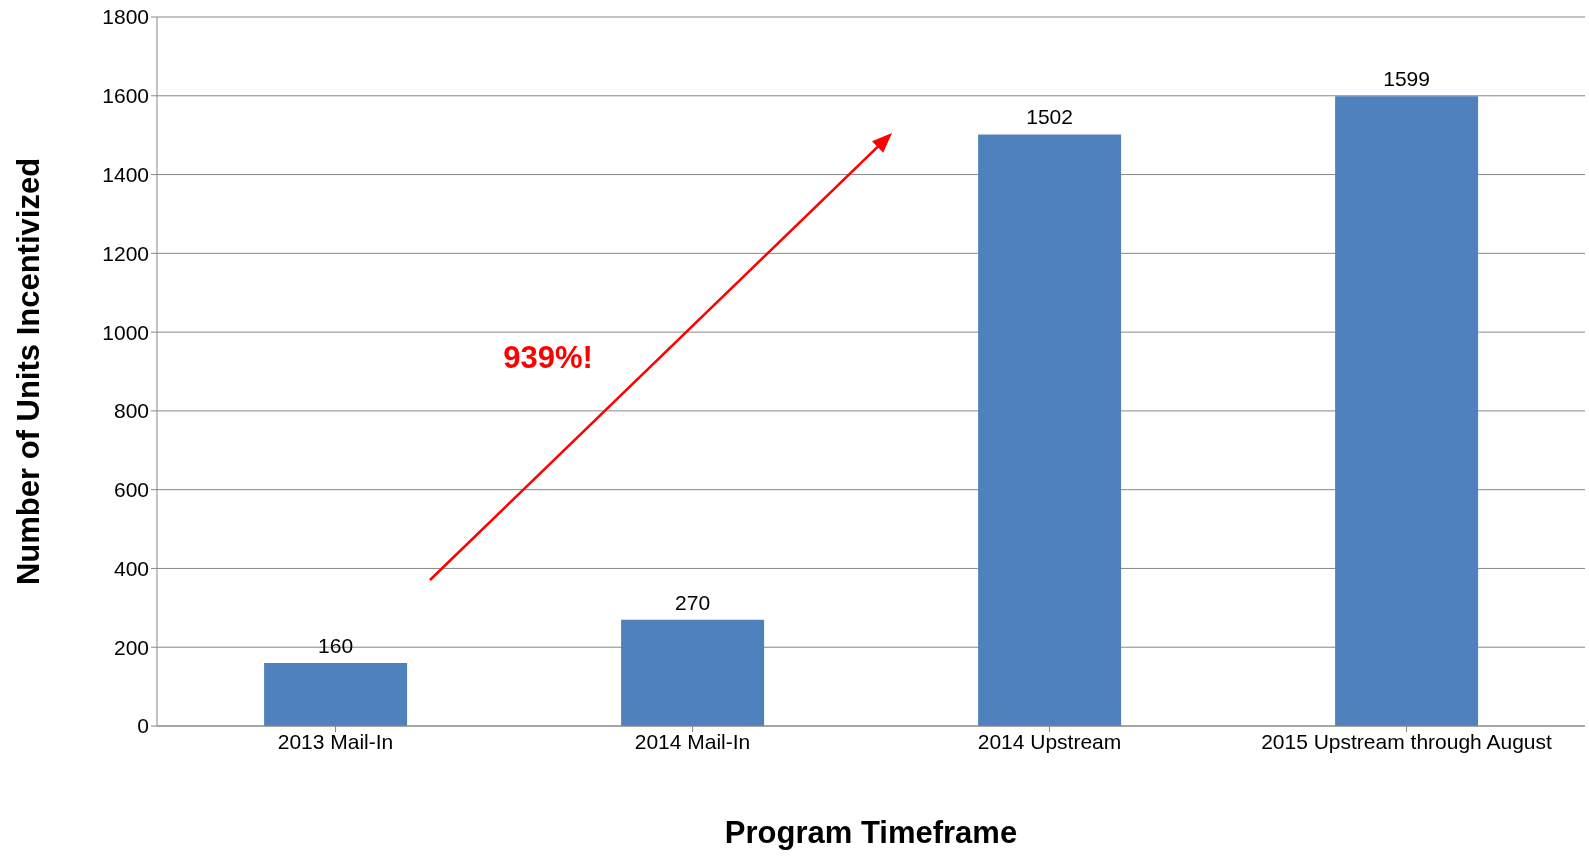 The image size is (1589, 857). I want to click on x-tick-label: 2015 Upstream through August, so click(1406, 741).